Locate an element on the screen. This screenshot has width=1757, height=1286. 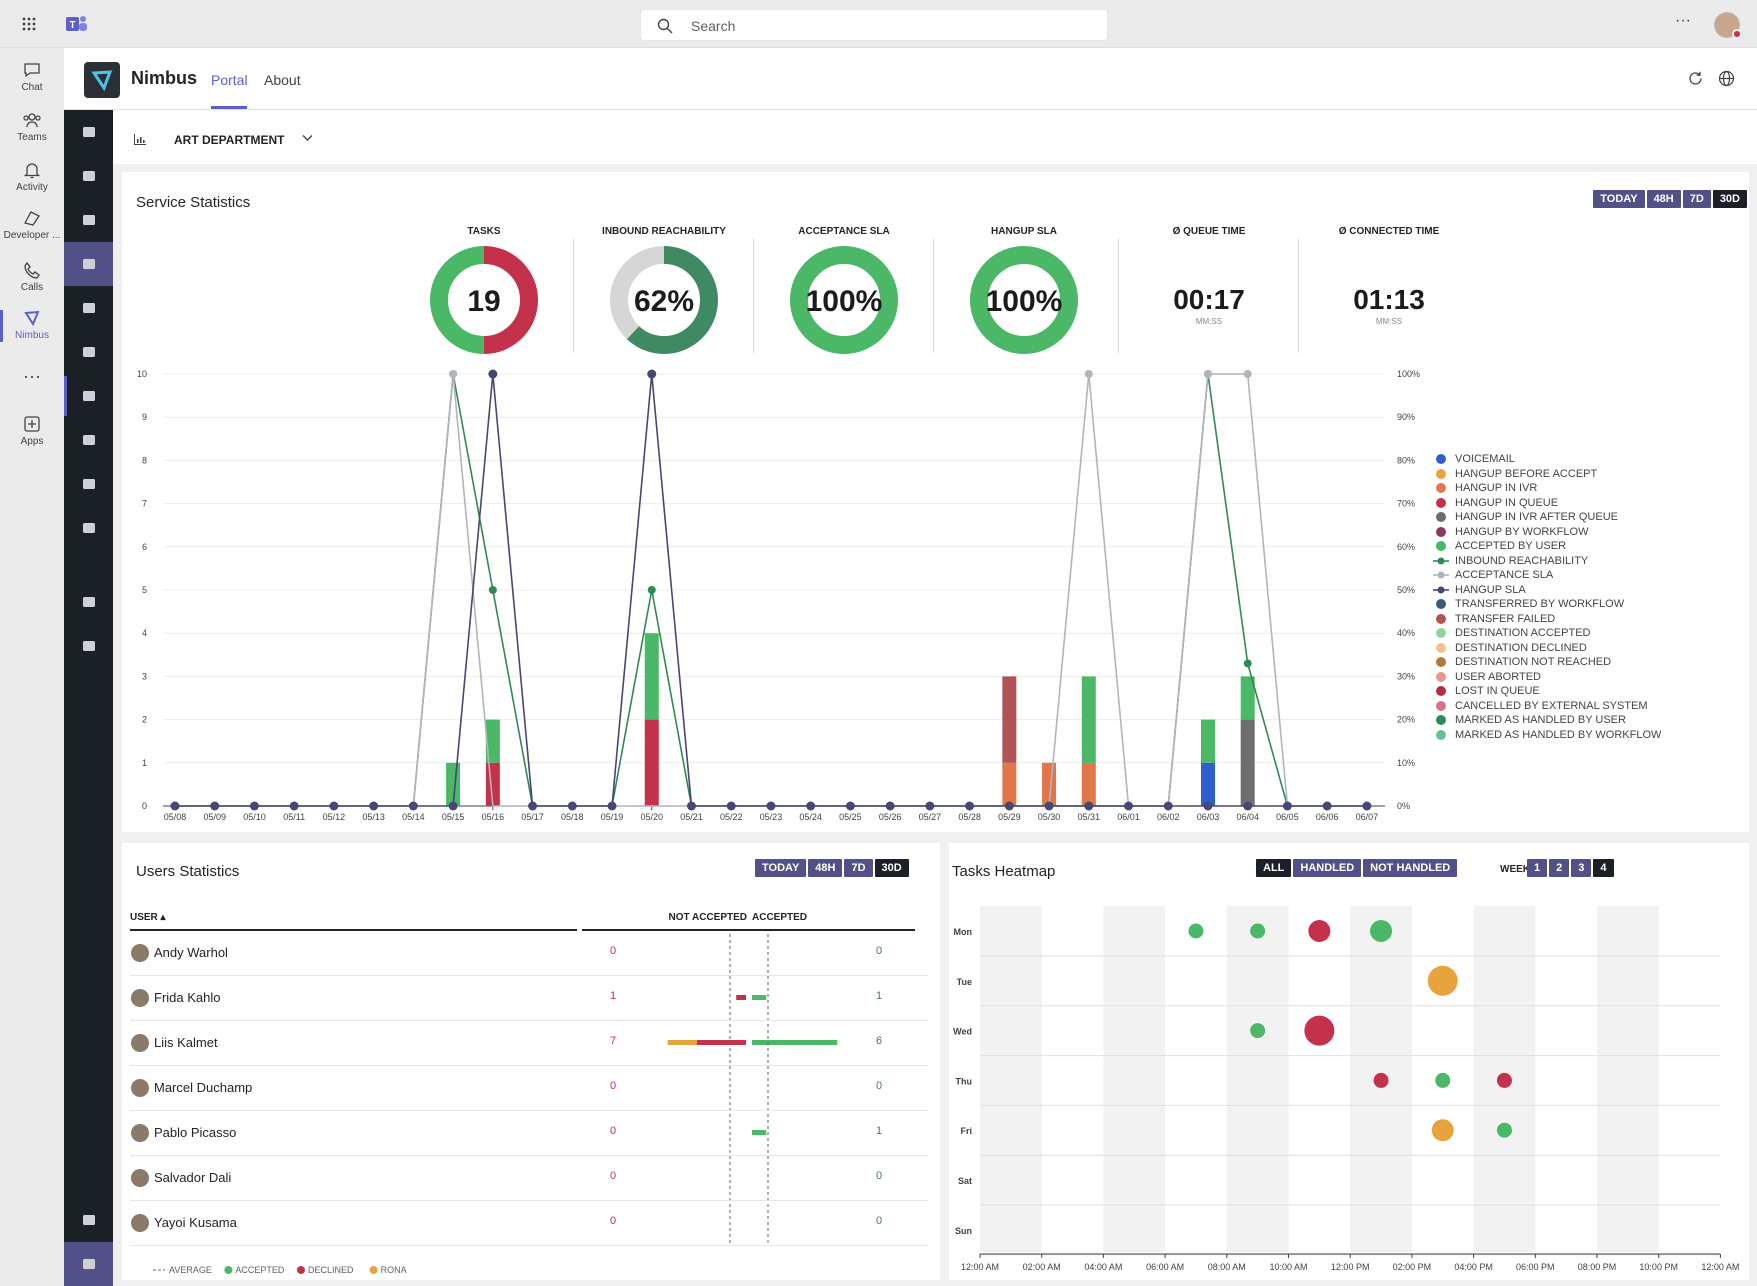
heatmap-week-4: 4 is located at coordinates (1603, 868).